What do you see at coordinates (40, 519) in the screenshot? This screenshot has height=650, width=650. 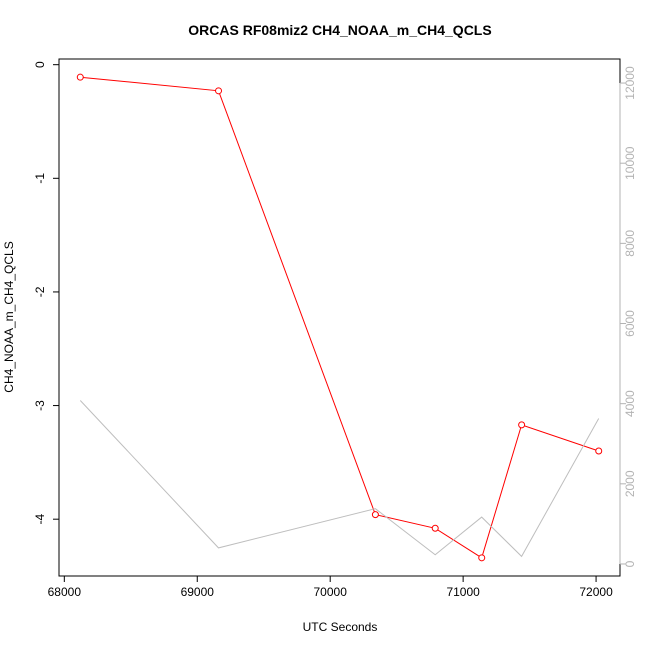 I see `left-tick-label: -4` at bounding box center [40, 519].